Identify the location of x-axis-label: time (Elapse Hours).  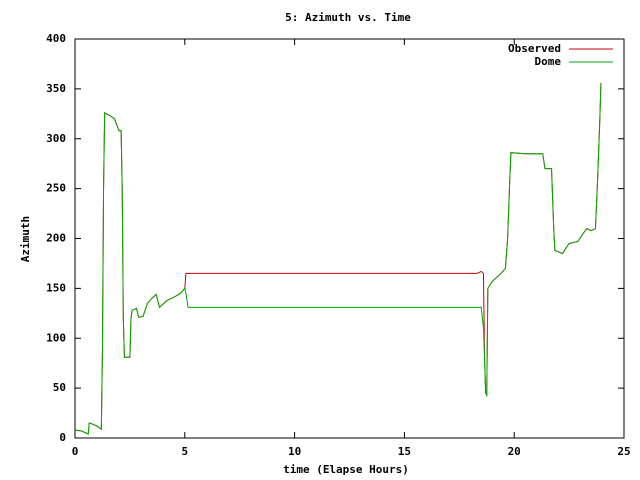
(346, 469).